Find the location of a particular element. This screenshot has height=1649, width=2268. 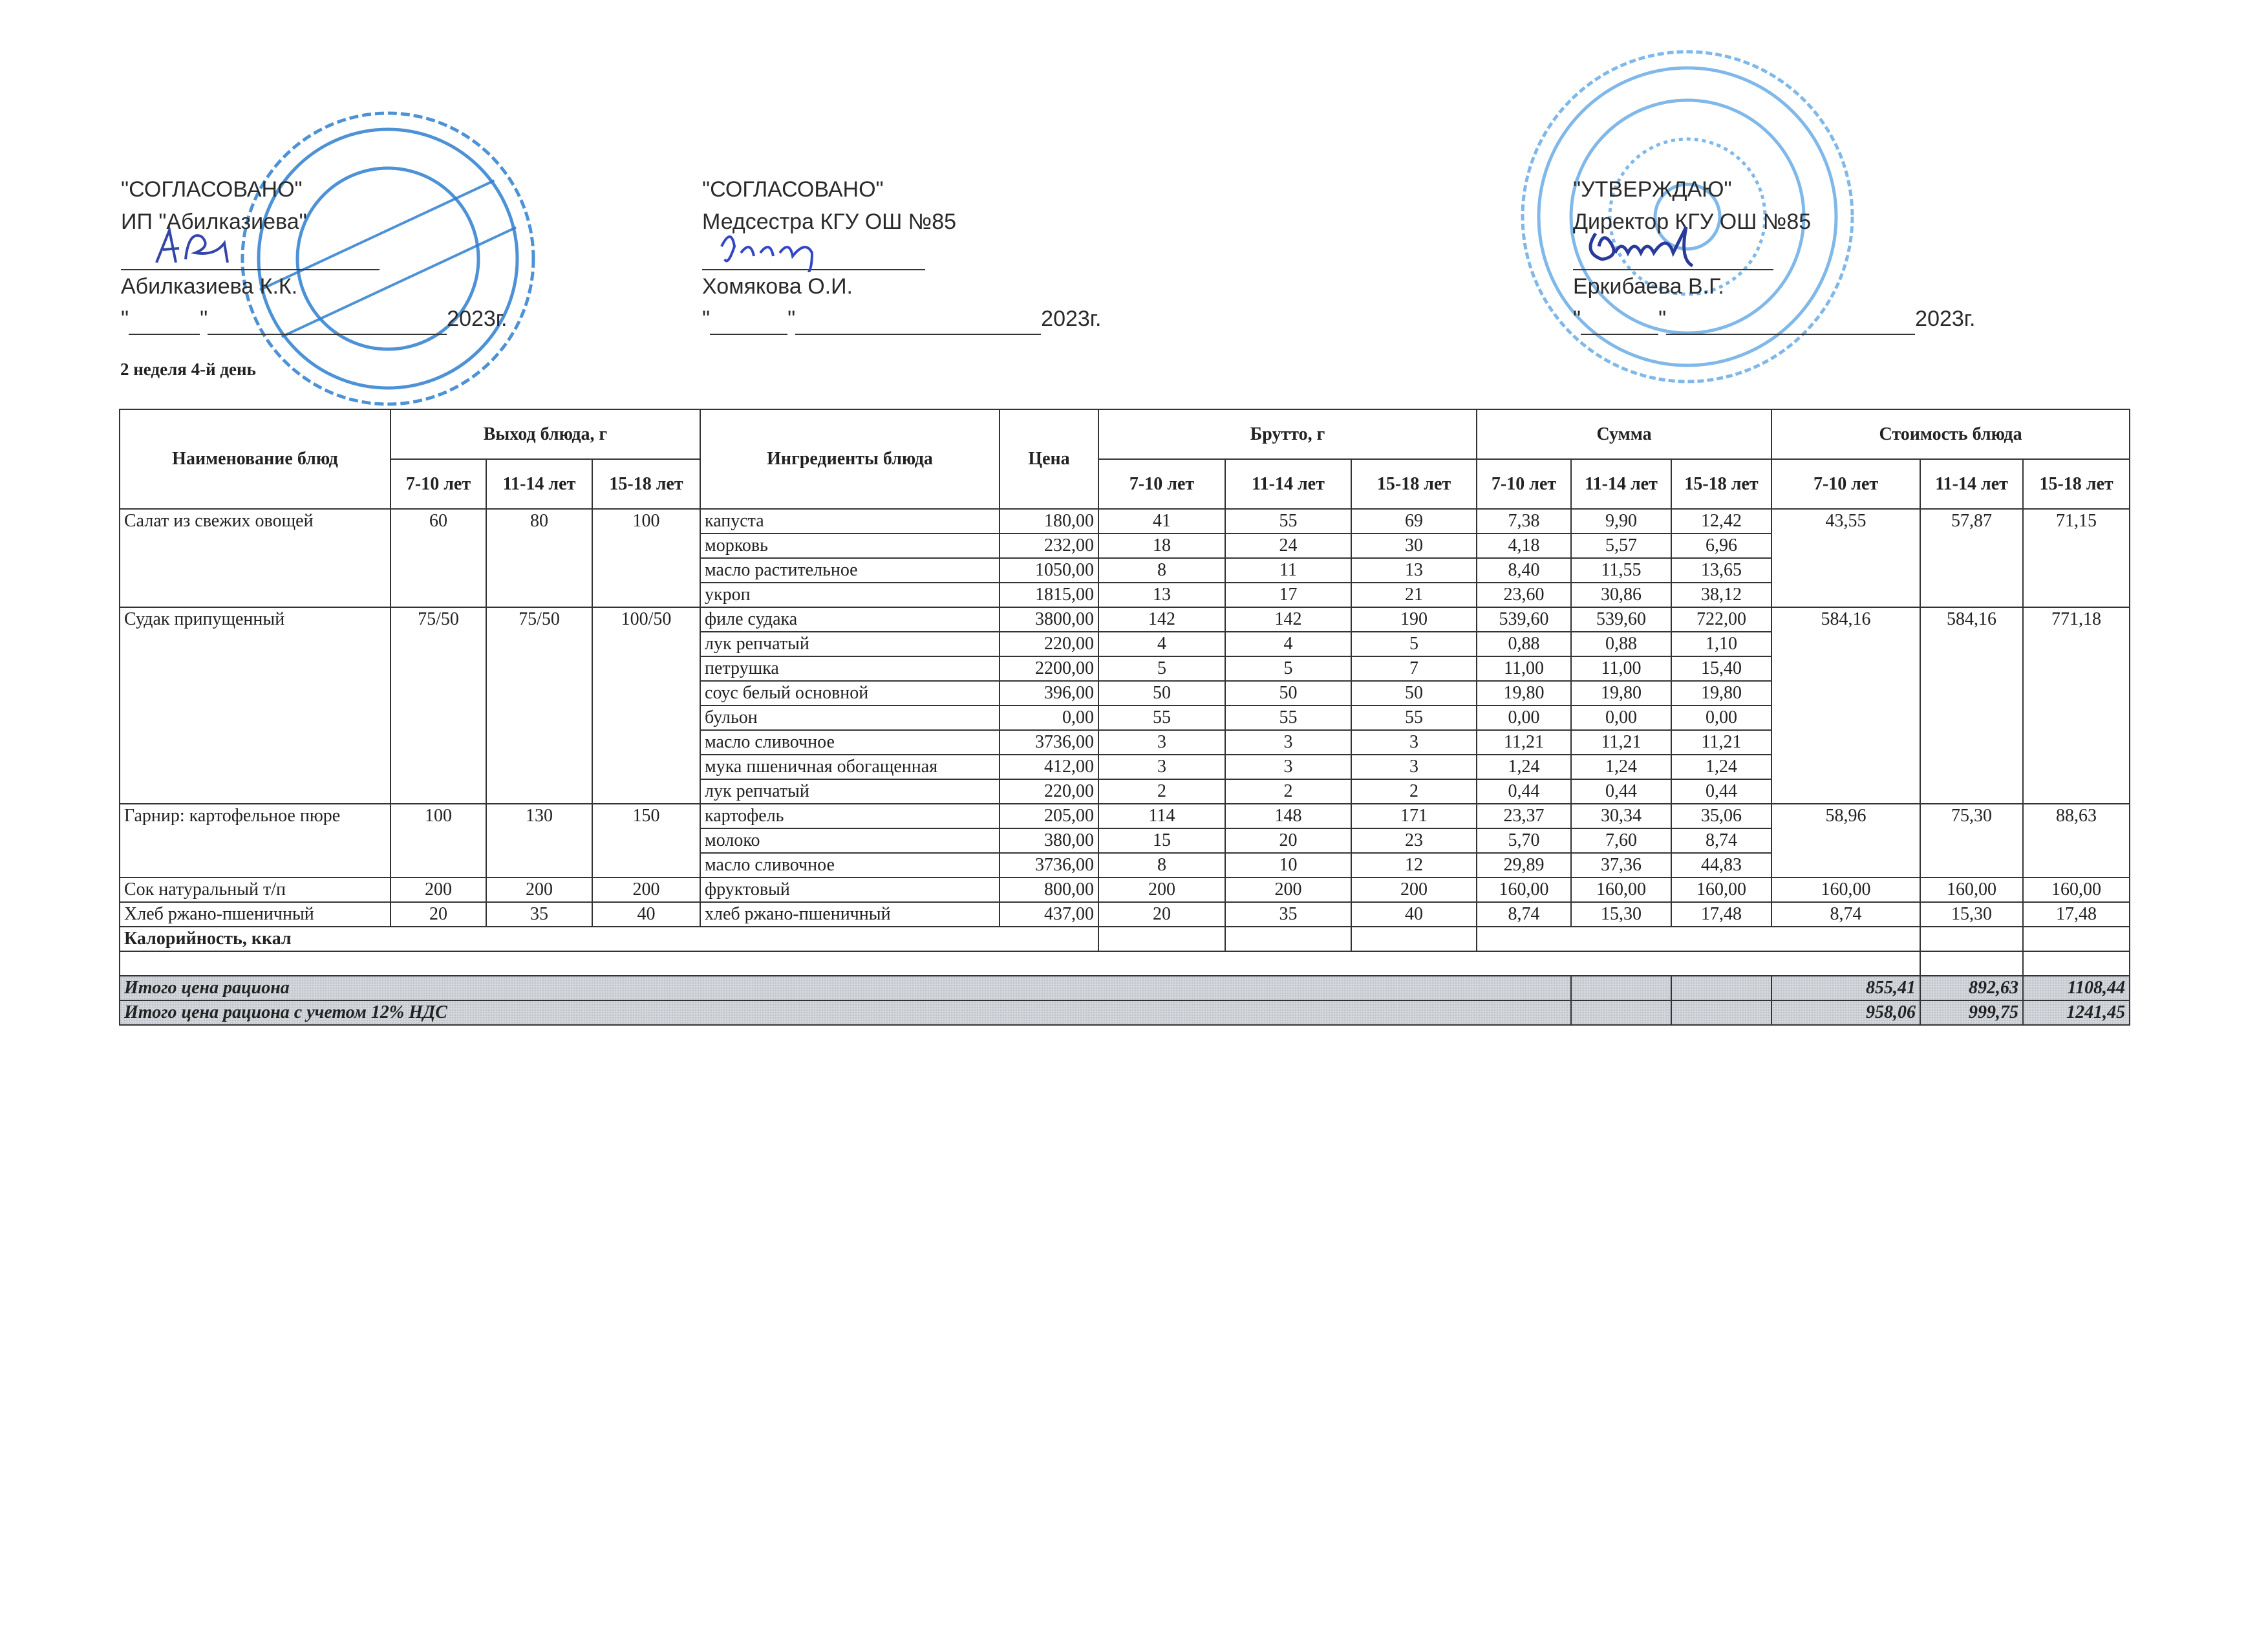

ingredient-sum: 23,37 is located at coordinates (1524, 816).